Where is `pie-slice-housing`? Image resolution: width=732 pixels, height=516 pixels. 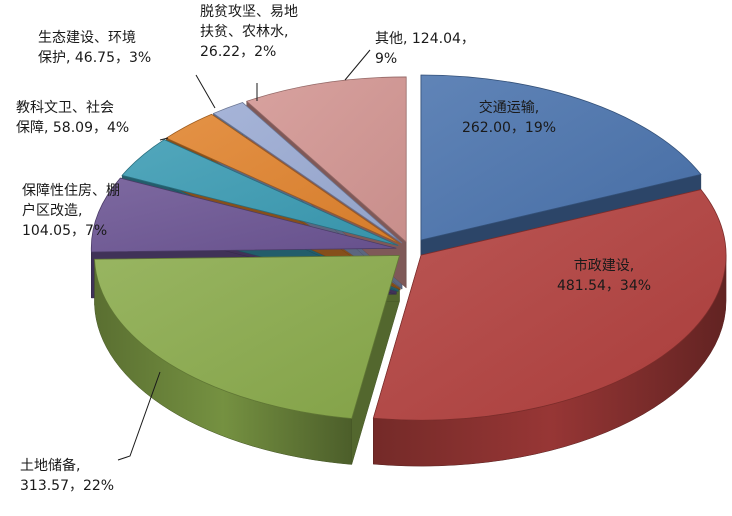 pie-slice-housing is located at coordinates (243, 215).